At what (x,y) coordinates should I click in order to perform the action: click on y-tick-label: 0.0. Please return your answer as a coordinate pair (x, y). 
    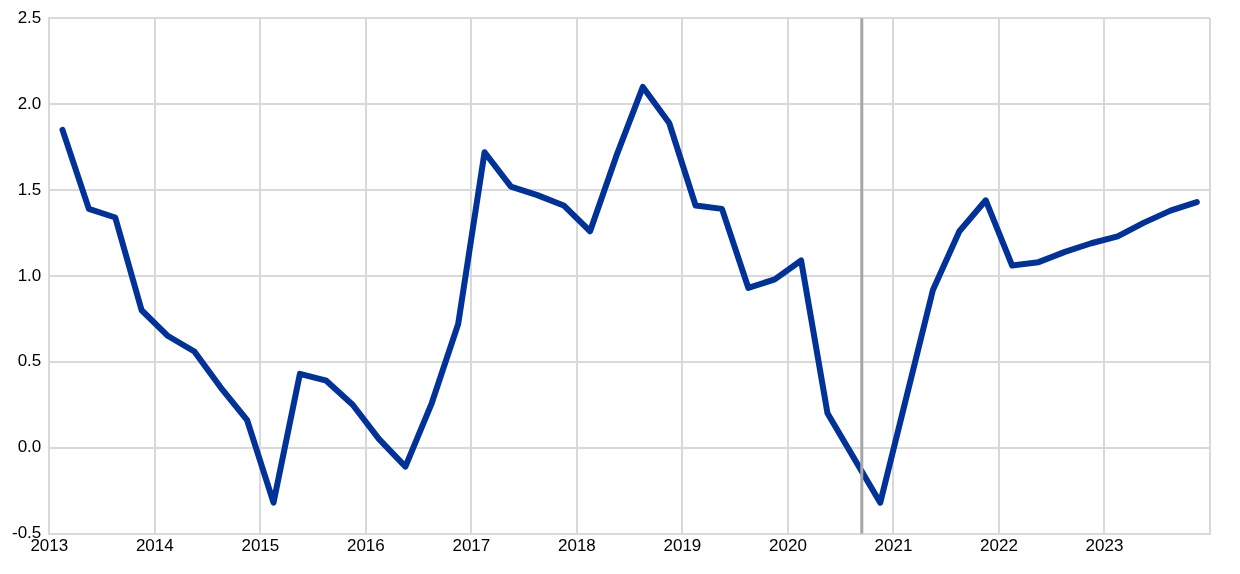
    Looking at the image, I should click on (29, 447).